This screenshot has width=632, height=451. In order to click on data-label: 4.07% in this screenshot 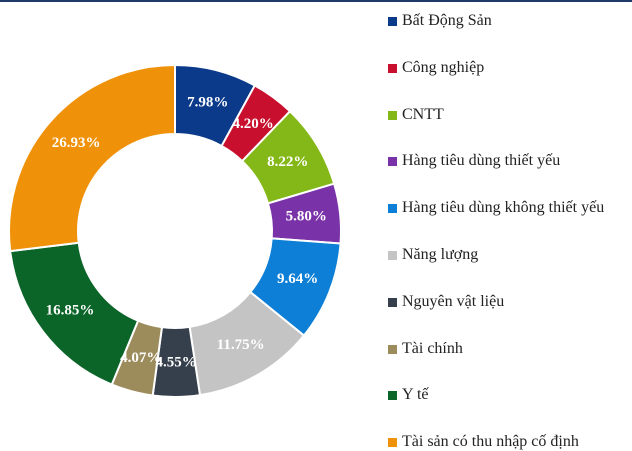, I will do `click(140, 358)`.